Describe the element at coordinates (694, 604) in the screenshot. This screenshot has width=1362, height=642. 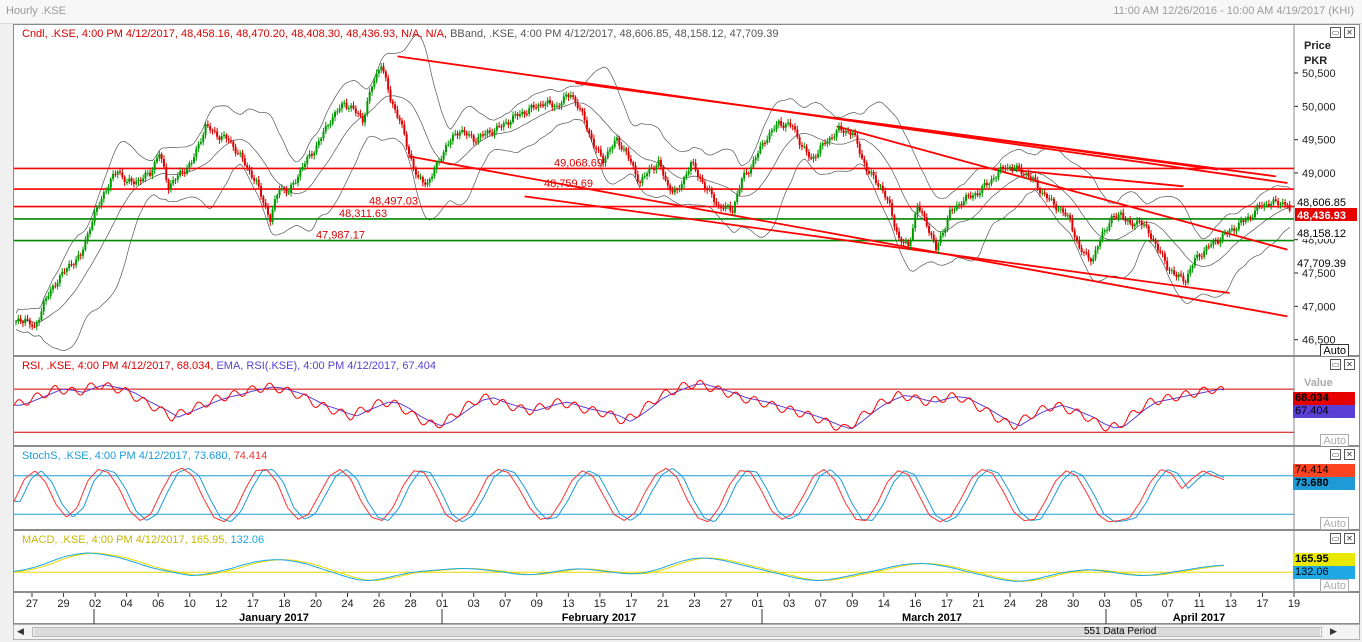
I see `day-label: 23` at that location.